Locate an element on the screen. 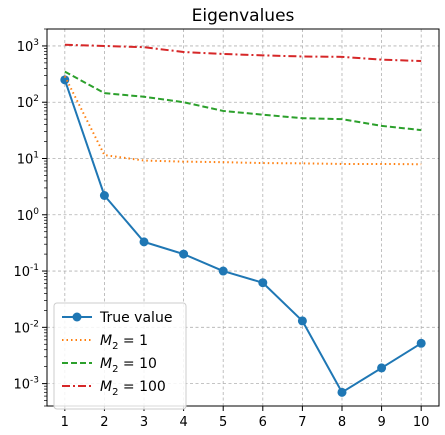  x-tick-label: 2 is located at coordinates (104, 422).